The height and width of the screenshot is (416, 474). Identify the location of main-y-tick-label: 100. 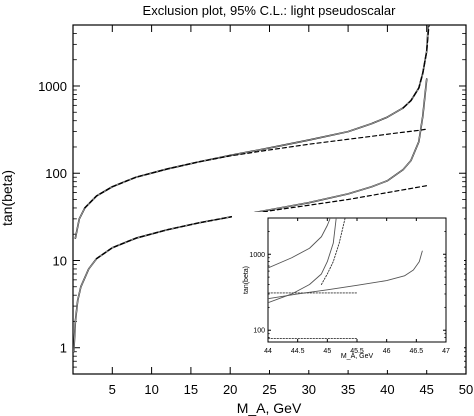
(56, 173).